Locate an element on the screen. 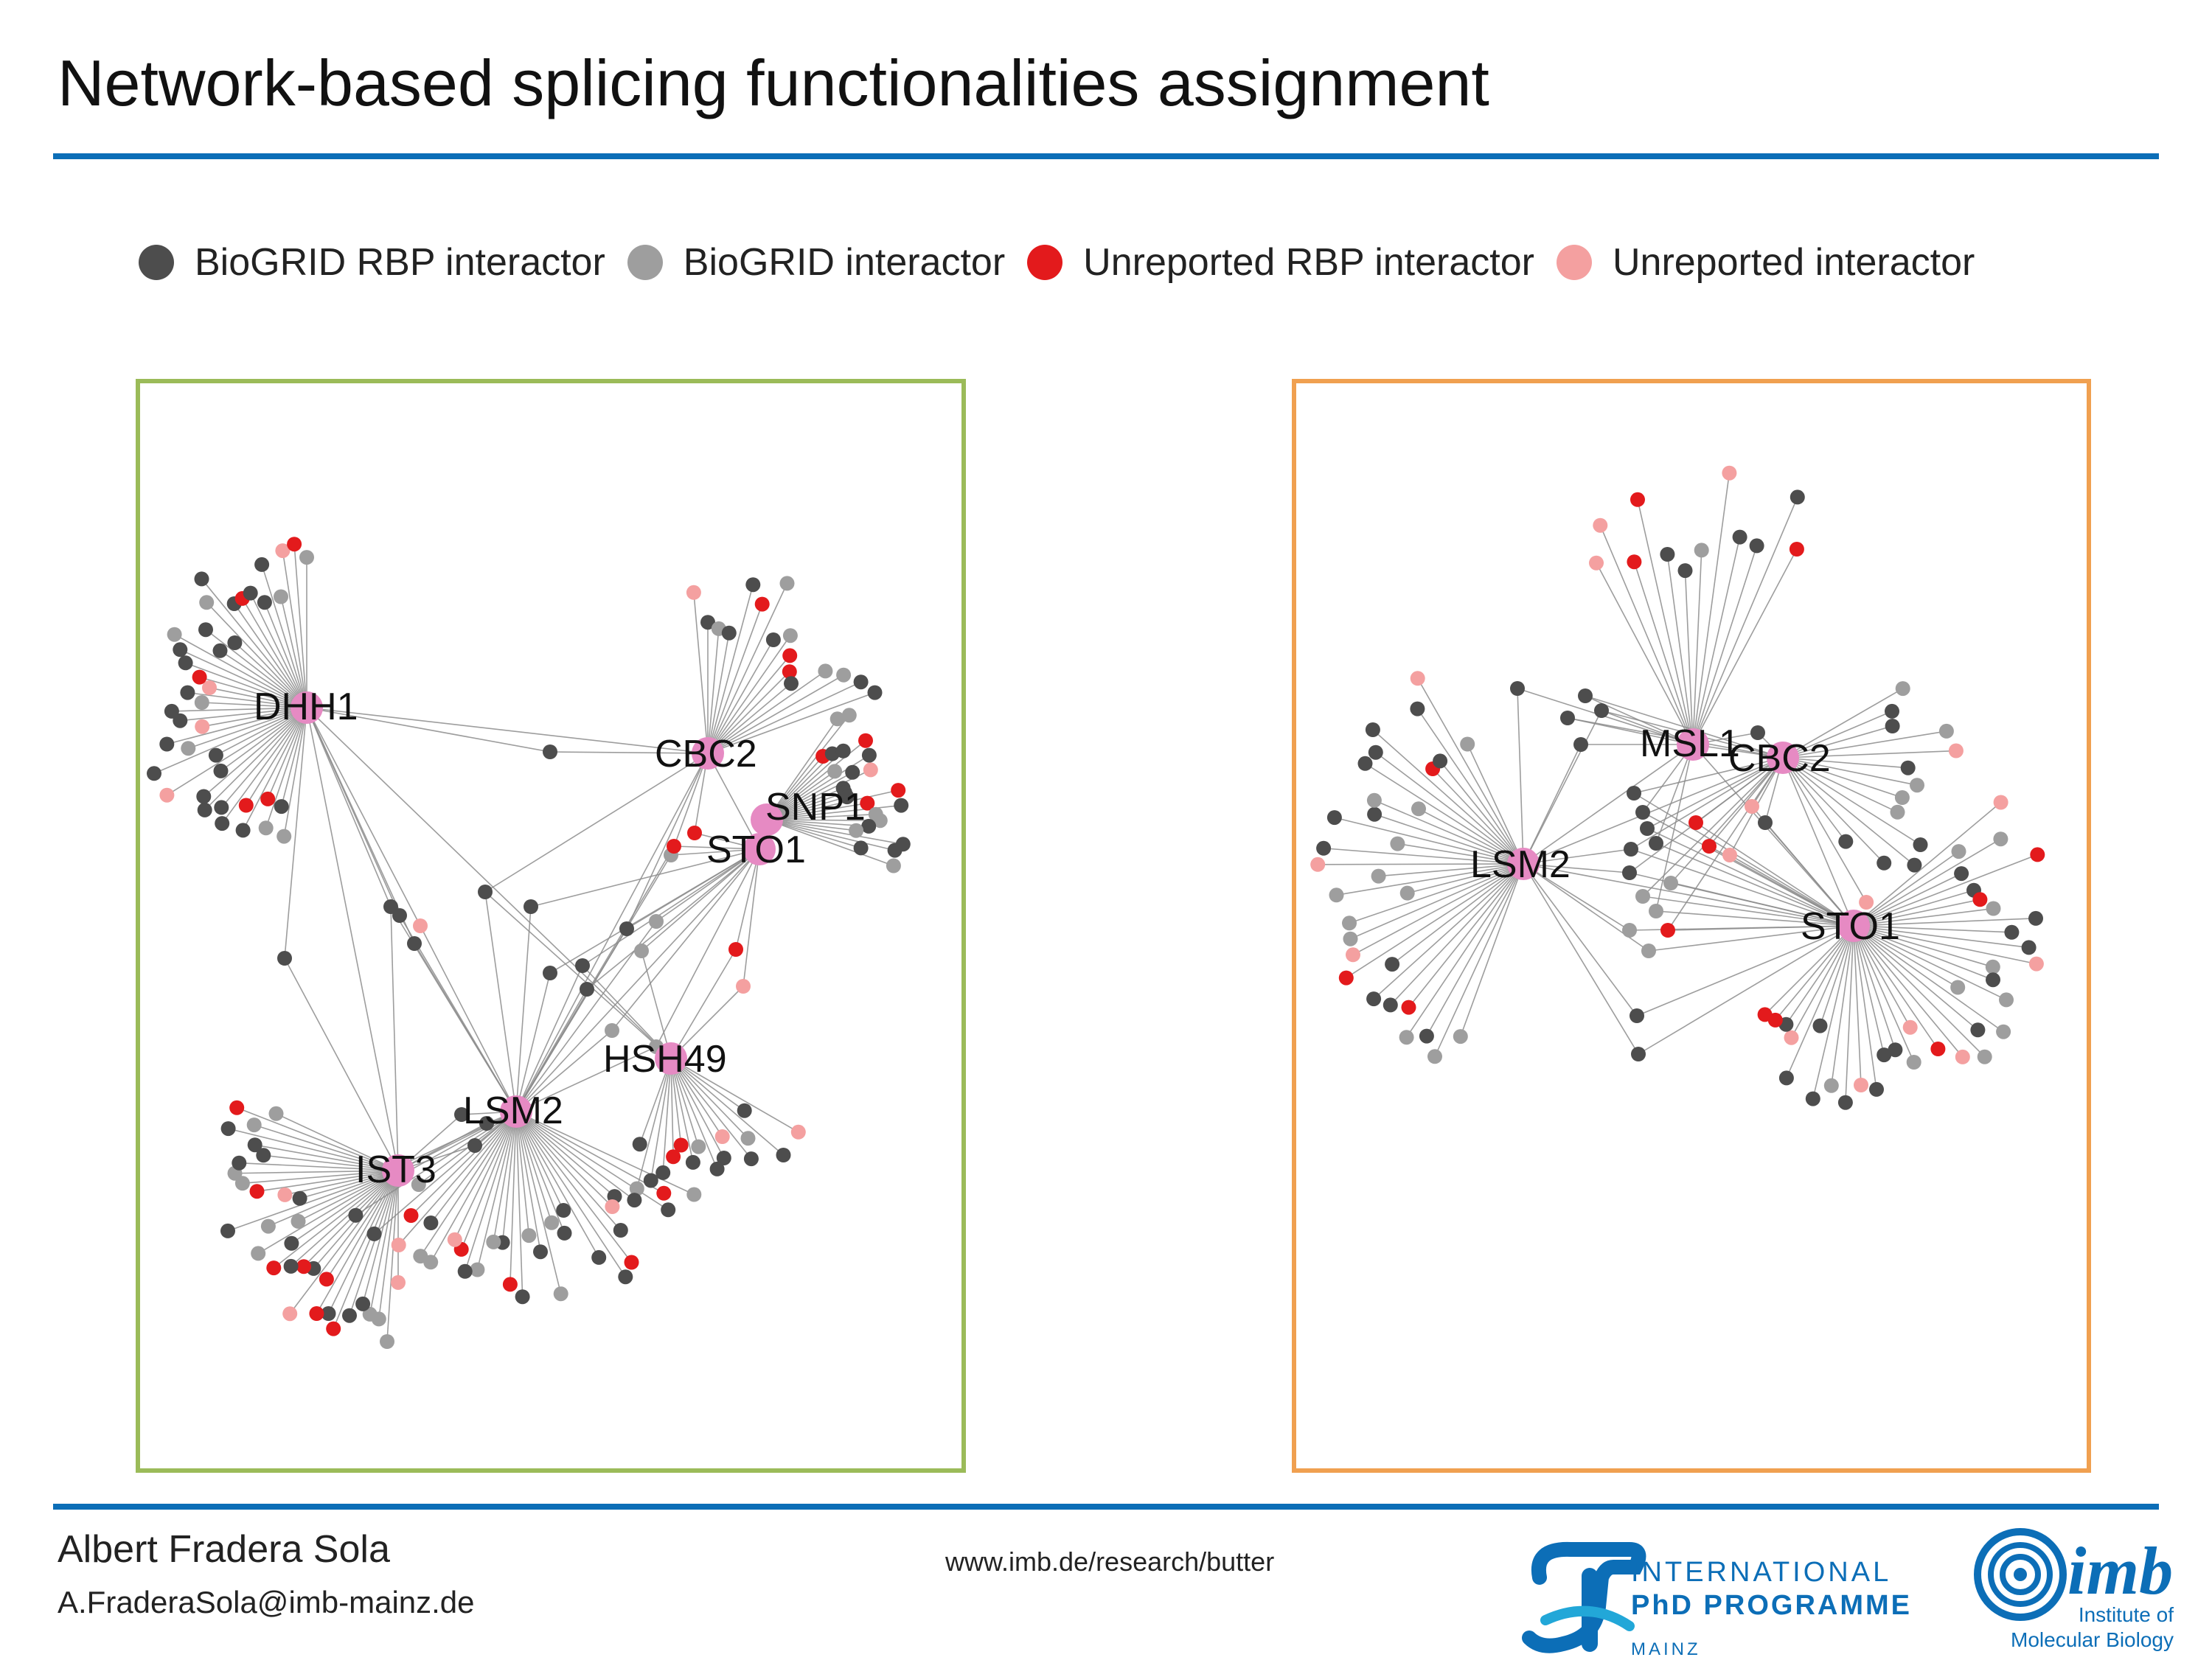 The width and height of the screenshot is (2212, 1660). author-name: Albert Fradera Sola is located at coordinates (224, 1549).